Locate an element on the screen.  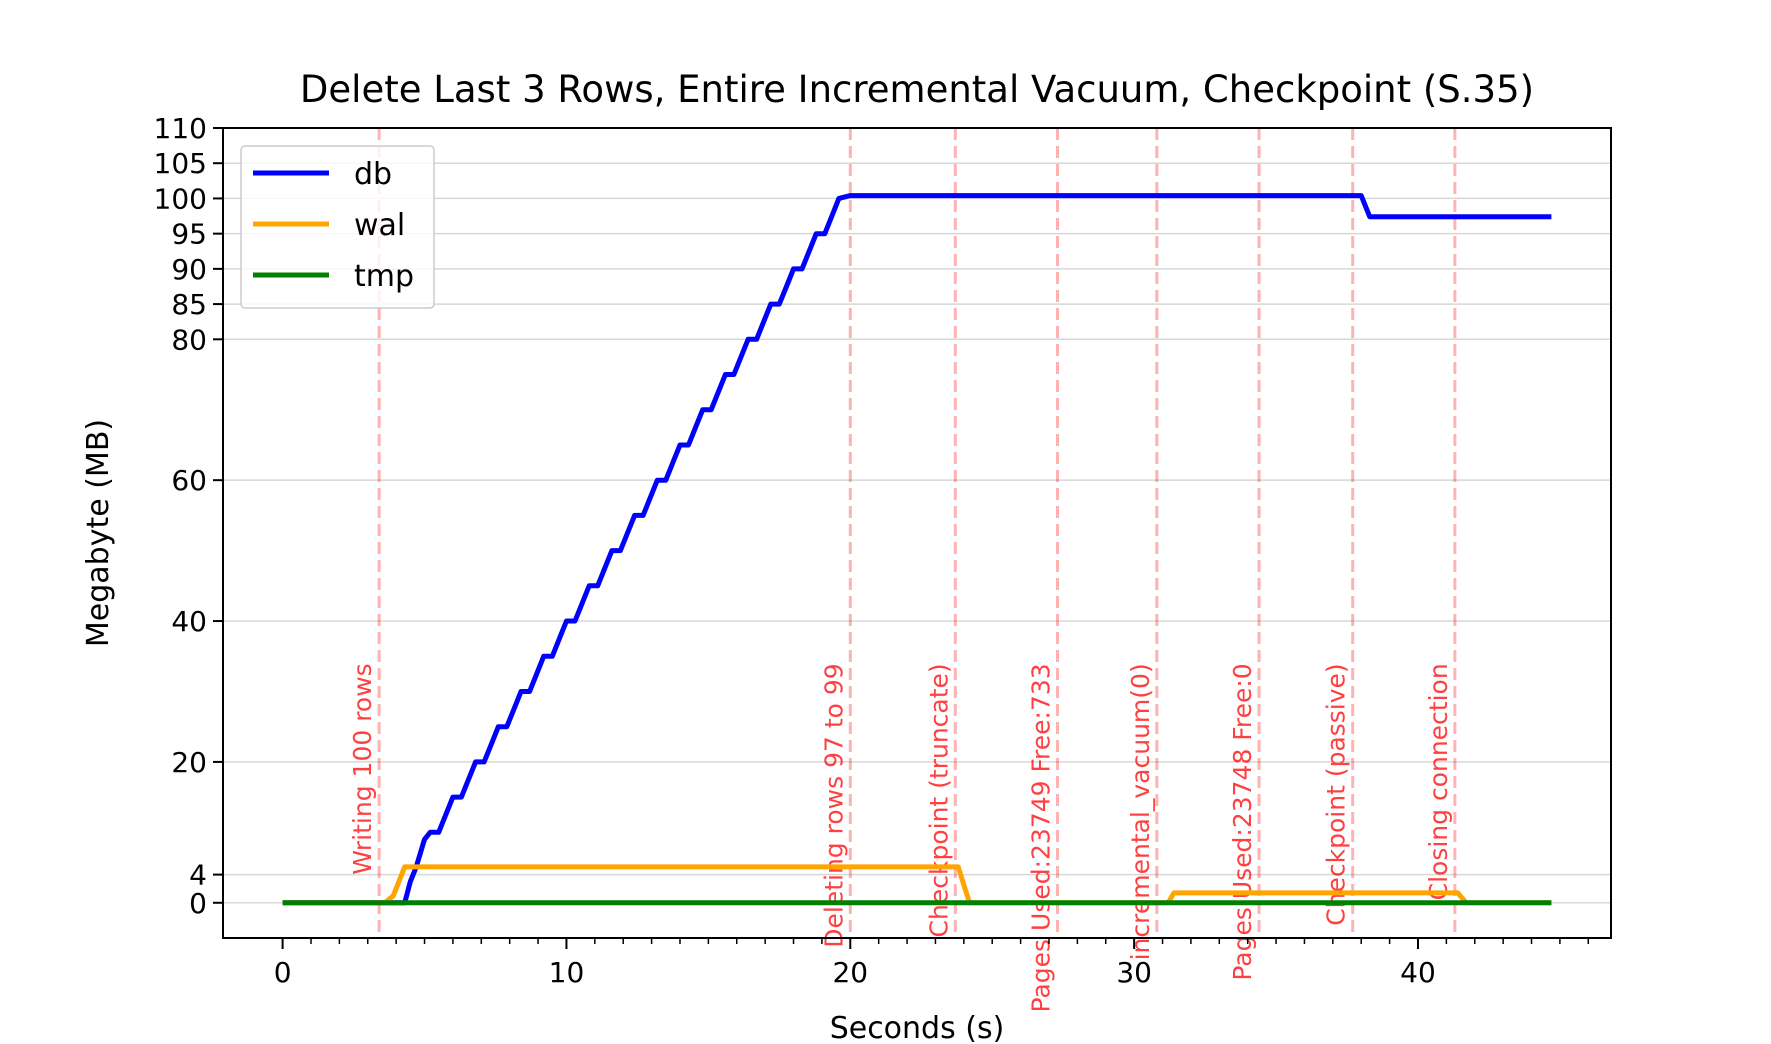
legend: db wal tmp is located at coordinates (337, 227).